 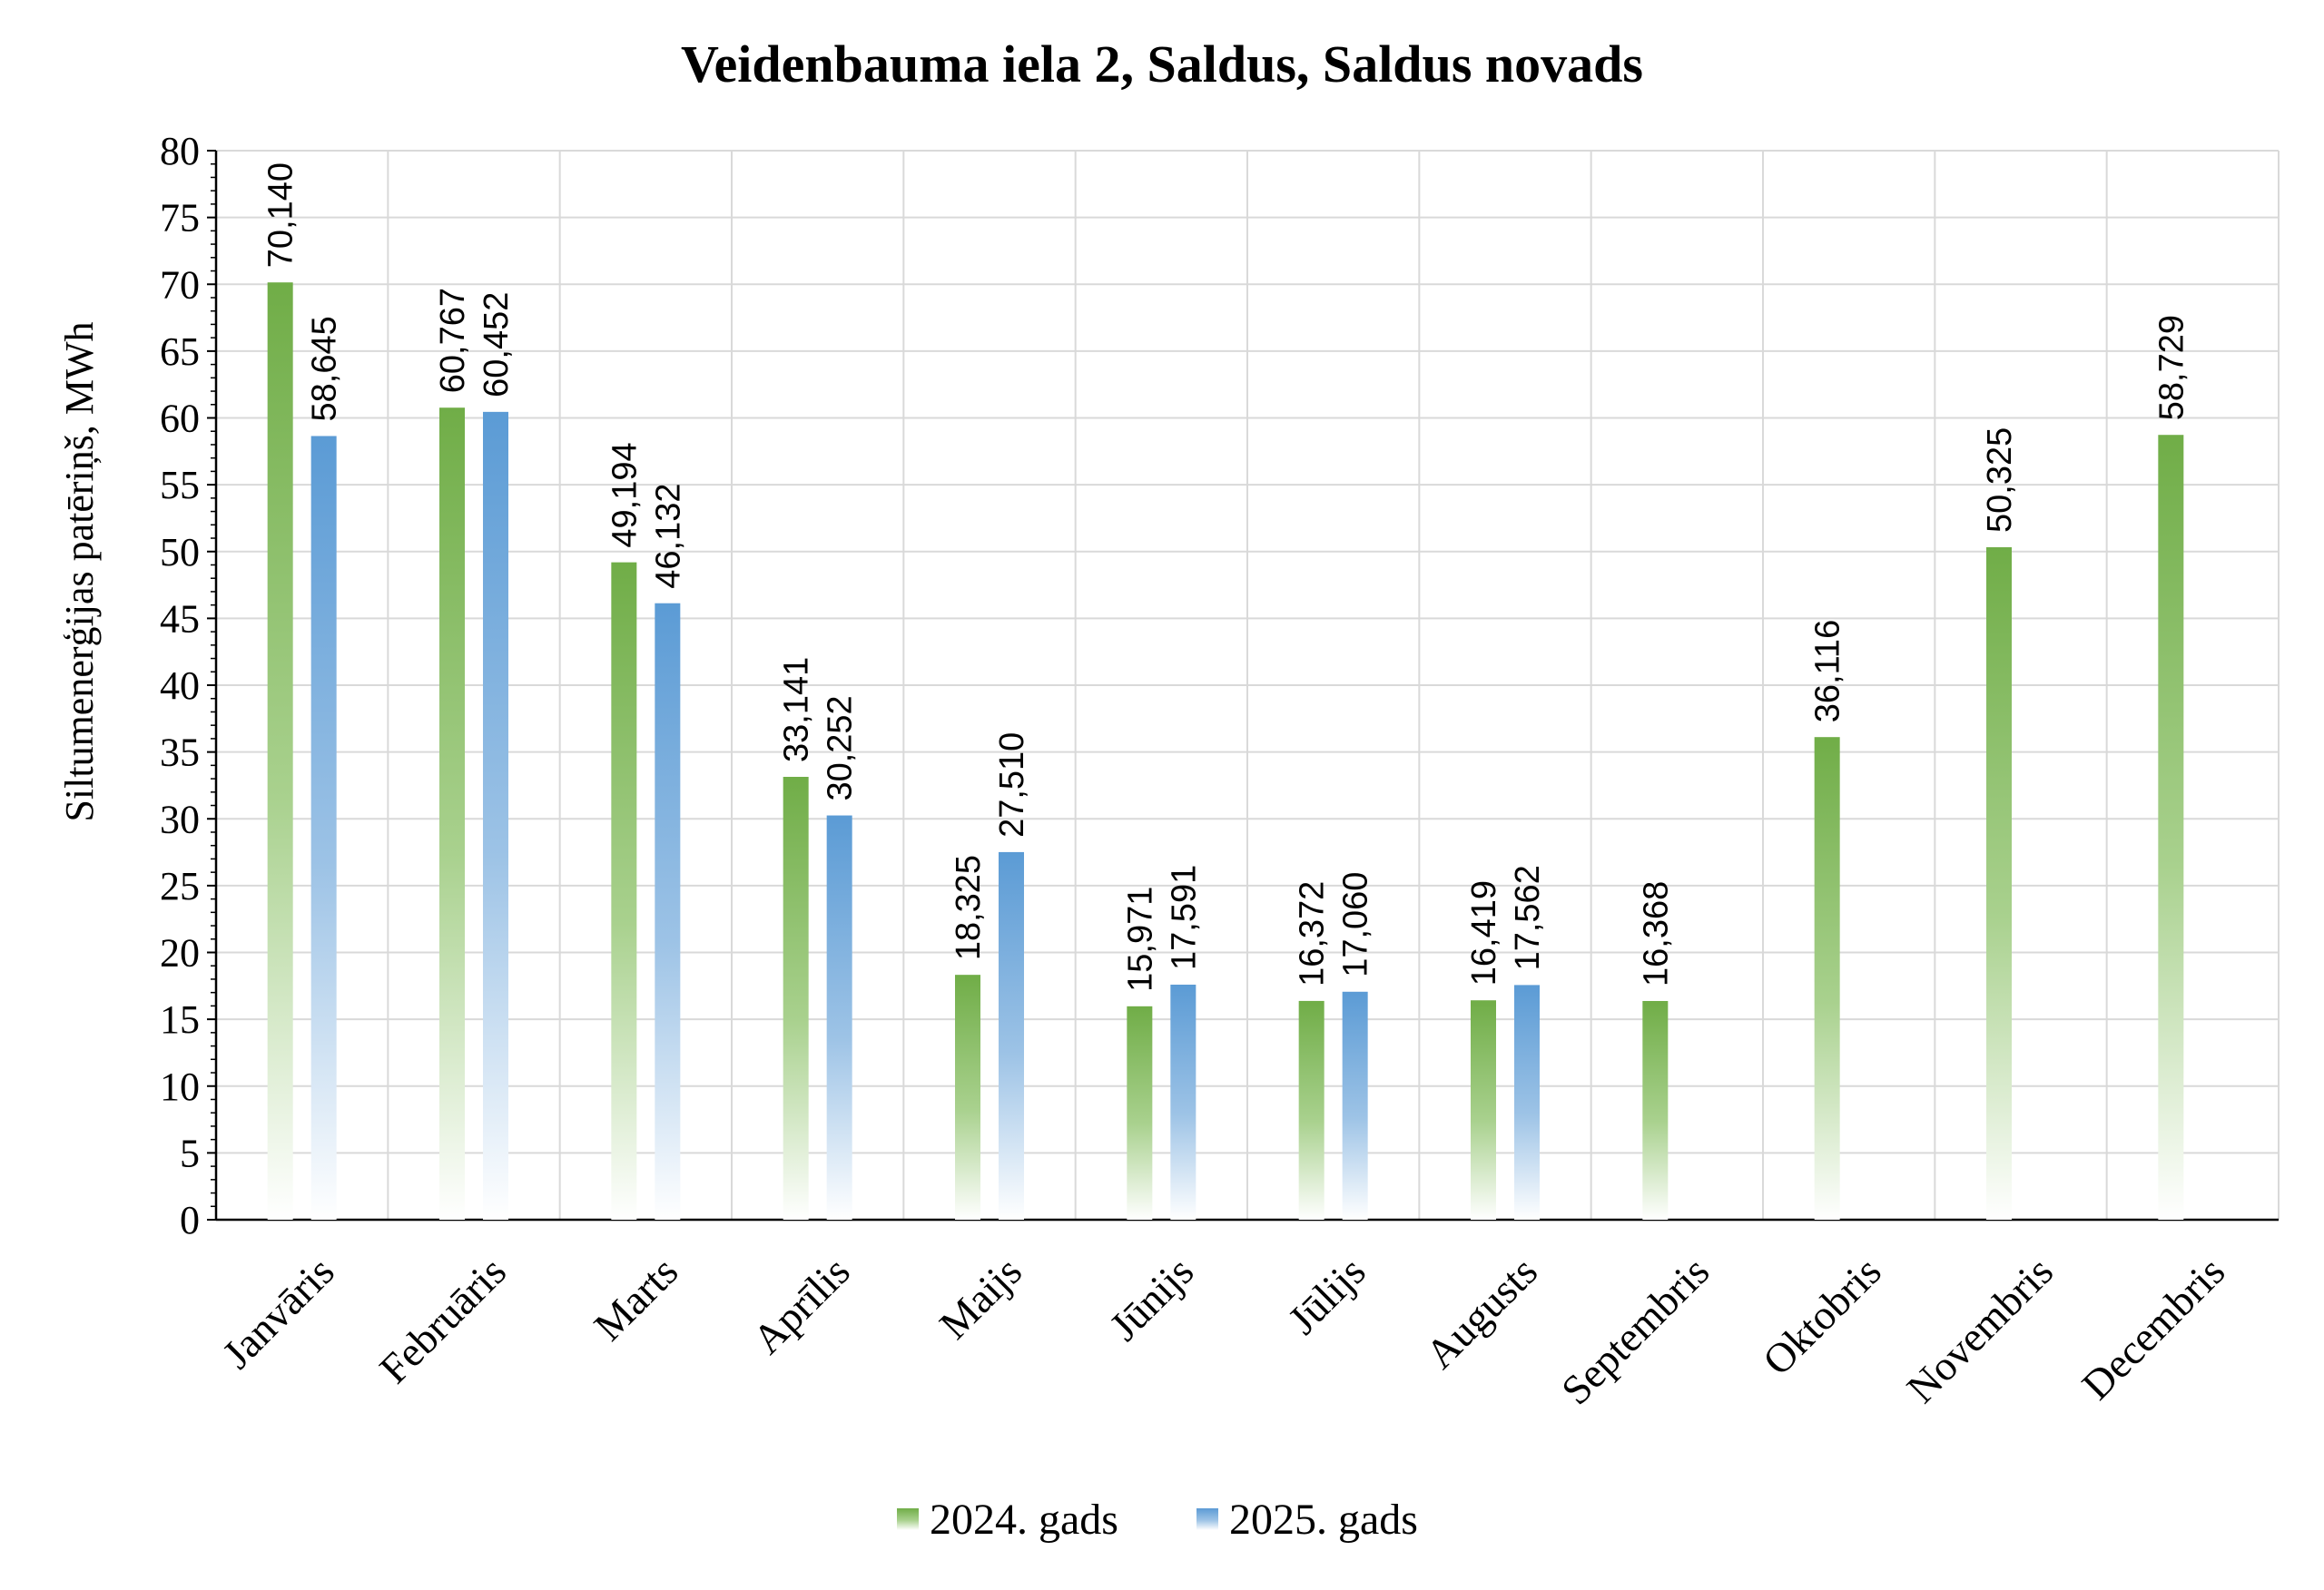 I want to click on y-tick-label: 80, so click(x=180, y=151).